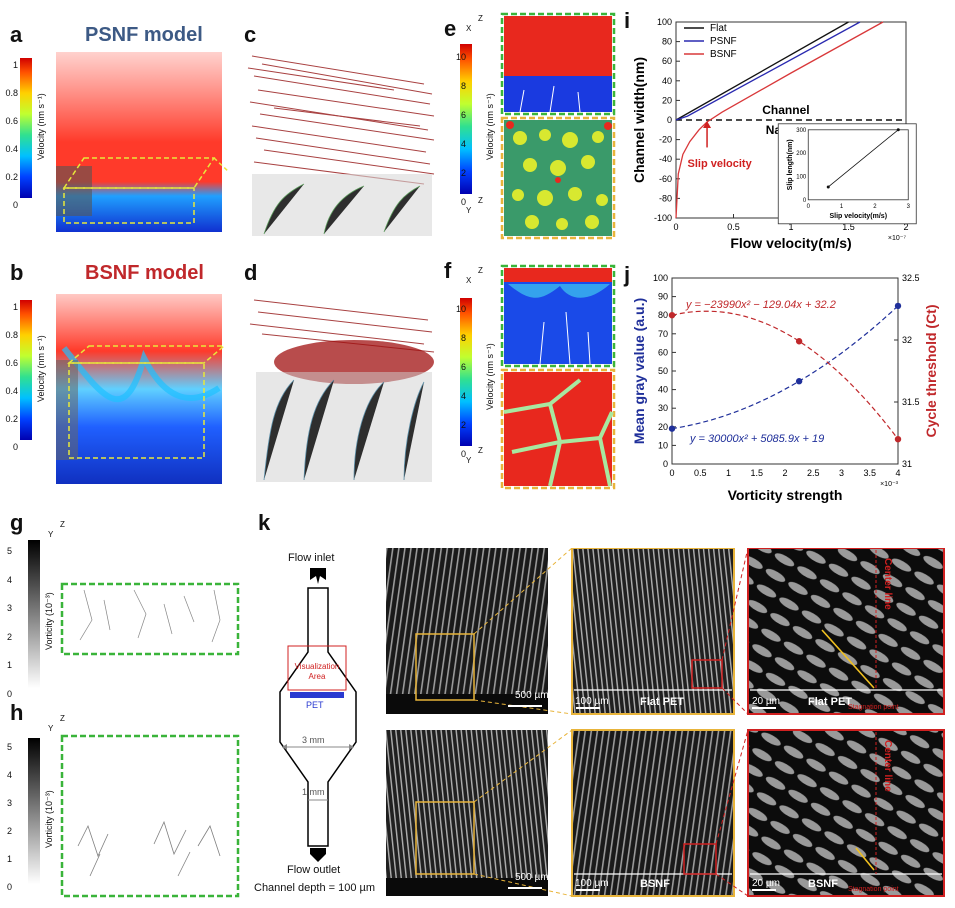 This screenshot has width=955, height=908. Describe the element at coordinates (448, 270) in the screenshot. I see `panel-label-f: f` at that location.